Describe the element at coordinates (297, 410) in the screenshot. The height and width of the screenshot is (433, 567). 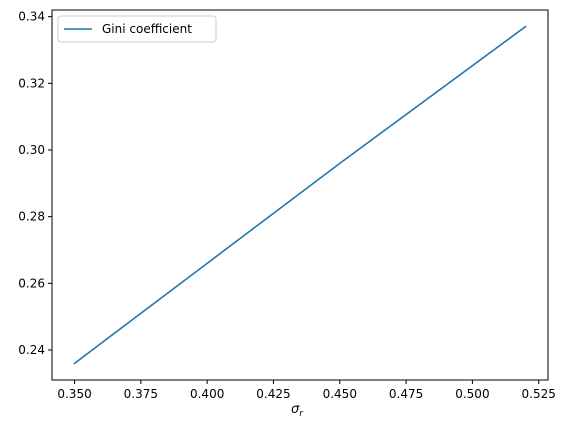
I see `x-axis-label: σr` at that location.